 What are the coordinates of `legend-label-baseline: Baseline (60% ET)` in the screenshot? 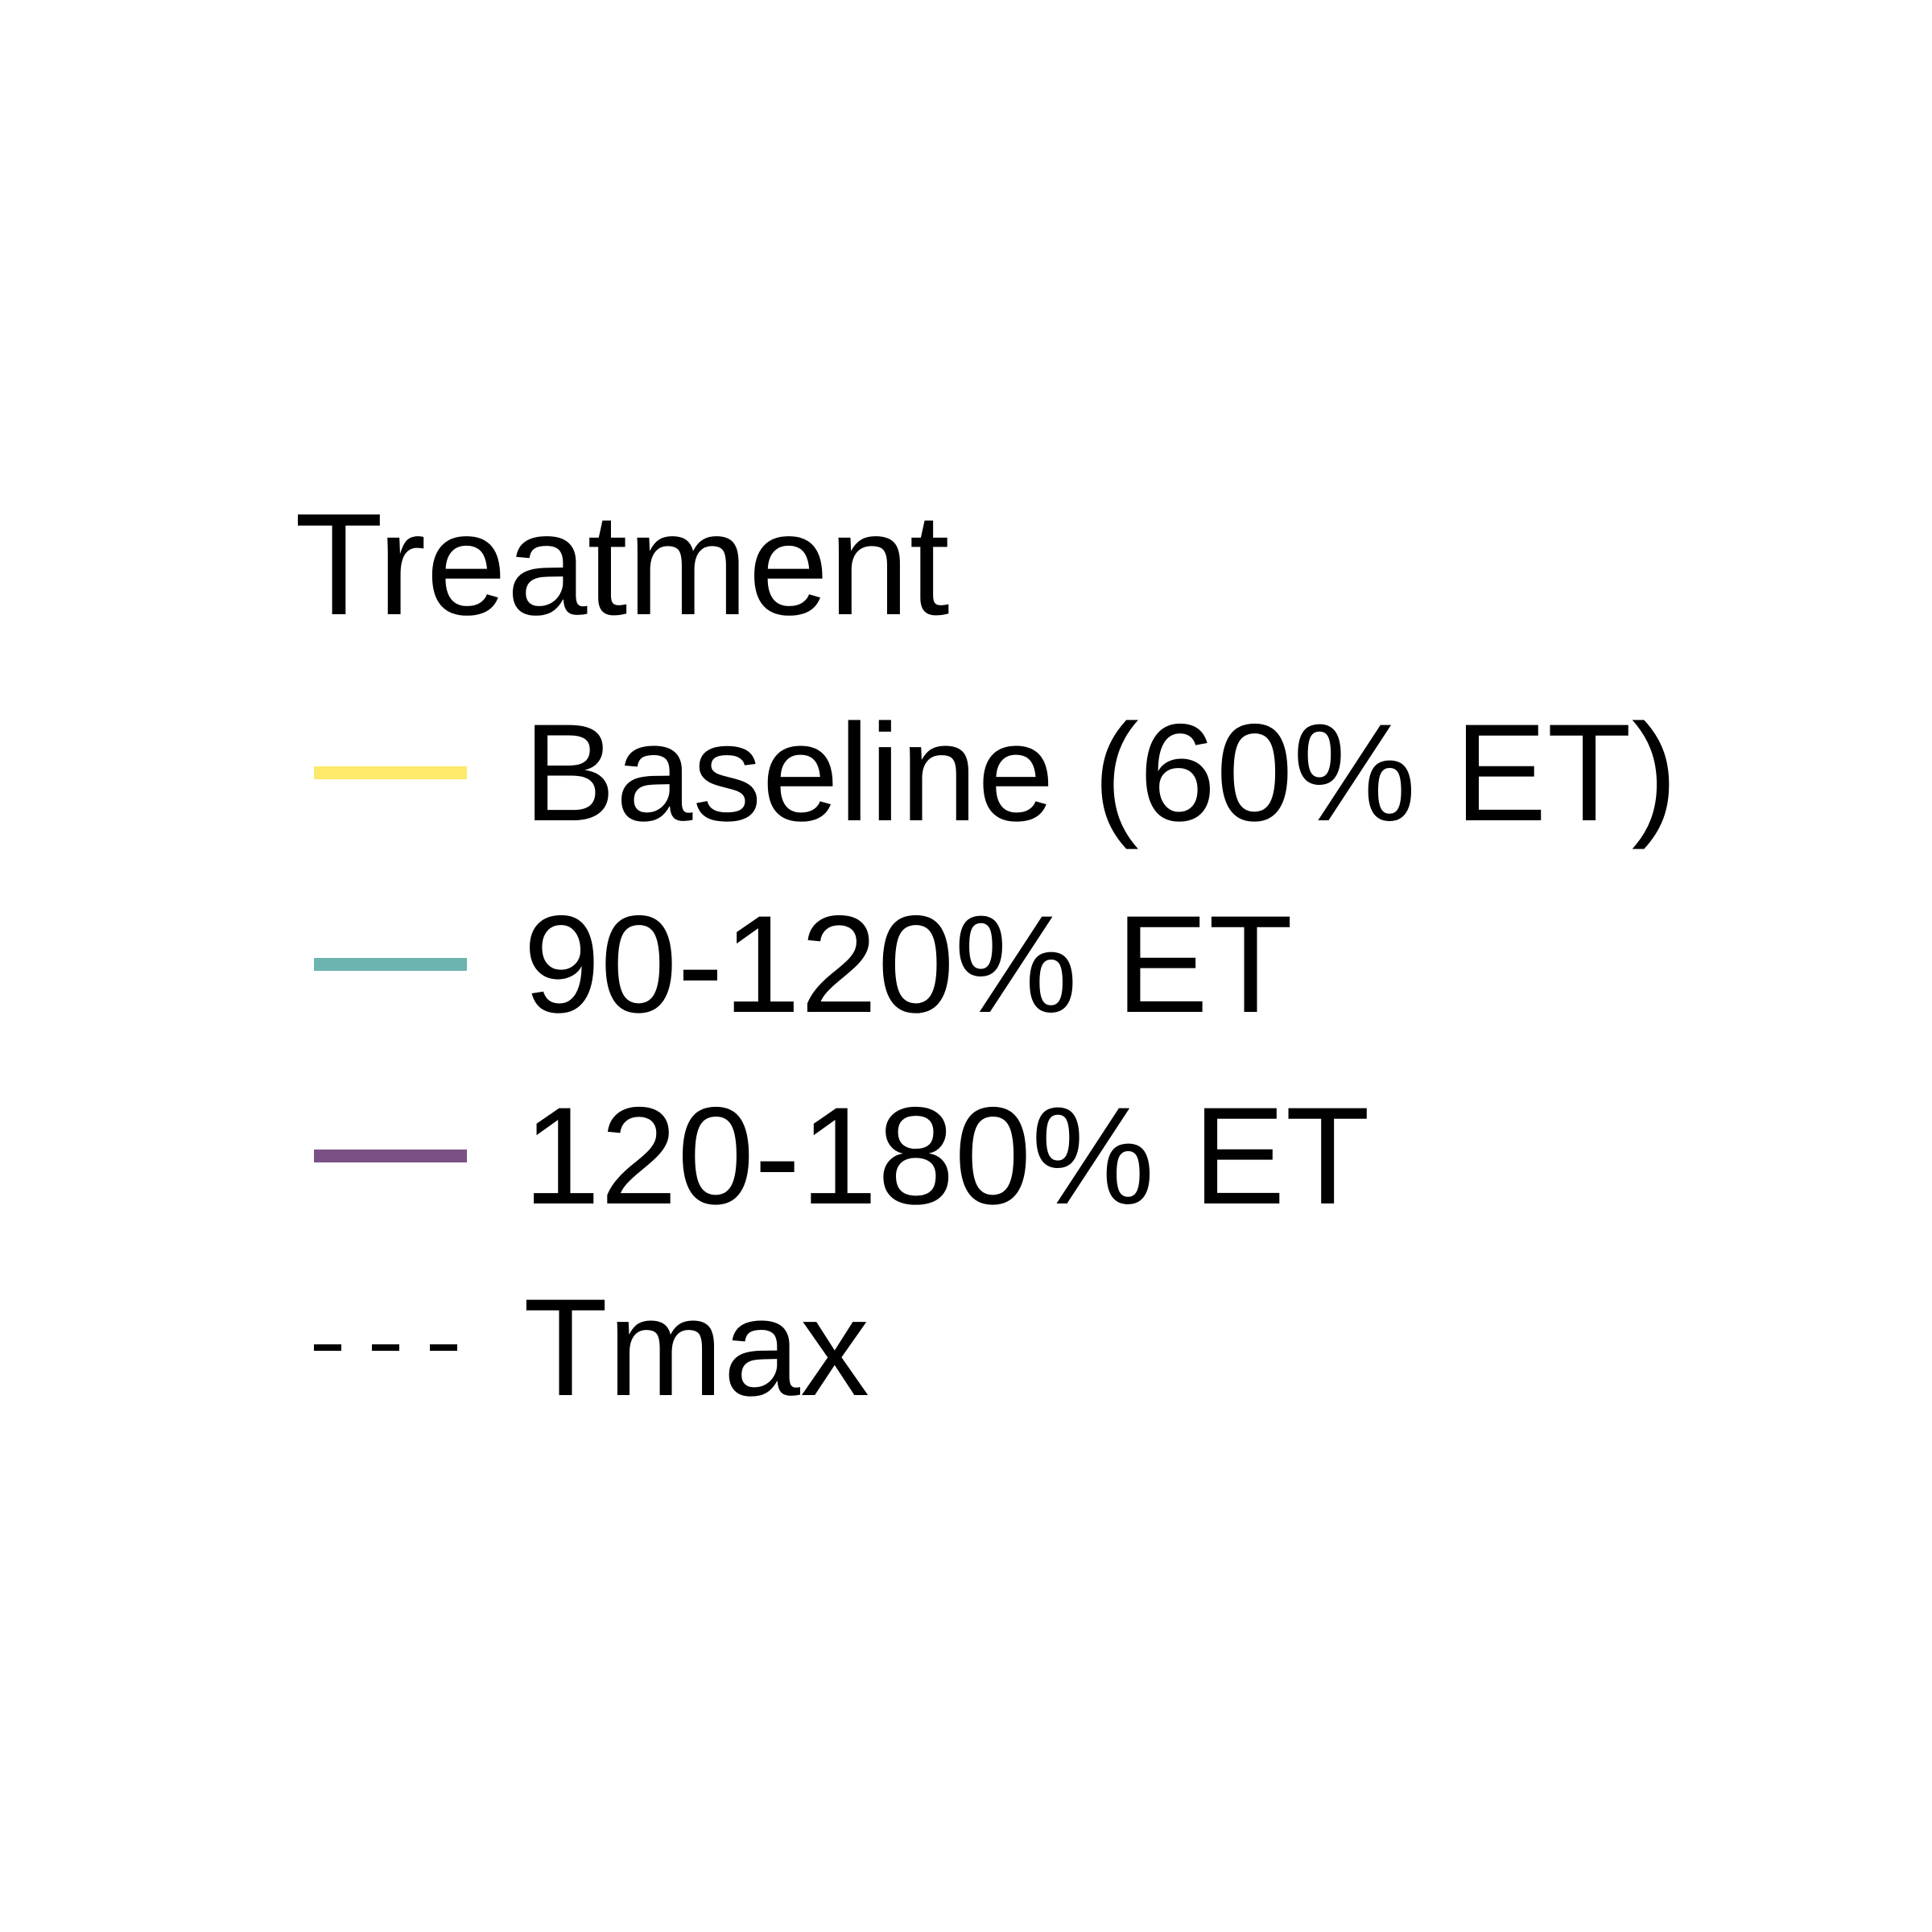 It's located at (1100, 773).